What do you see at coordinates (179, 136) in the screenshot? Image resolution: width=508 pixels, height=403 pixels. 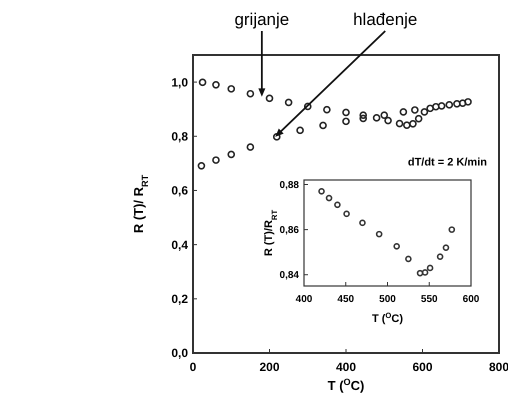 I see `y-tick-label: 0,8` at bounding box center [179, 136].